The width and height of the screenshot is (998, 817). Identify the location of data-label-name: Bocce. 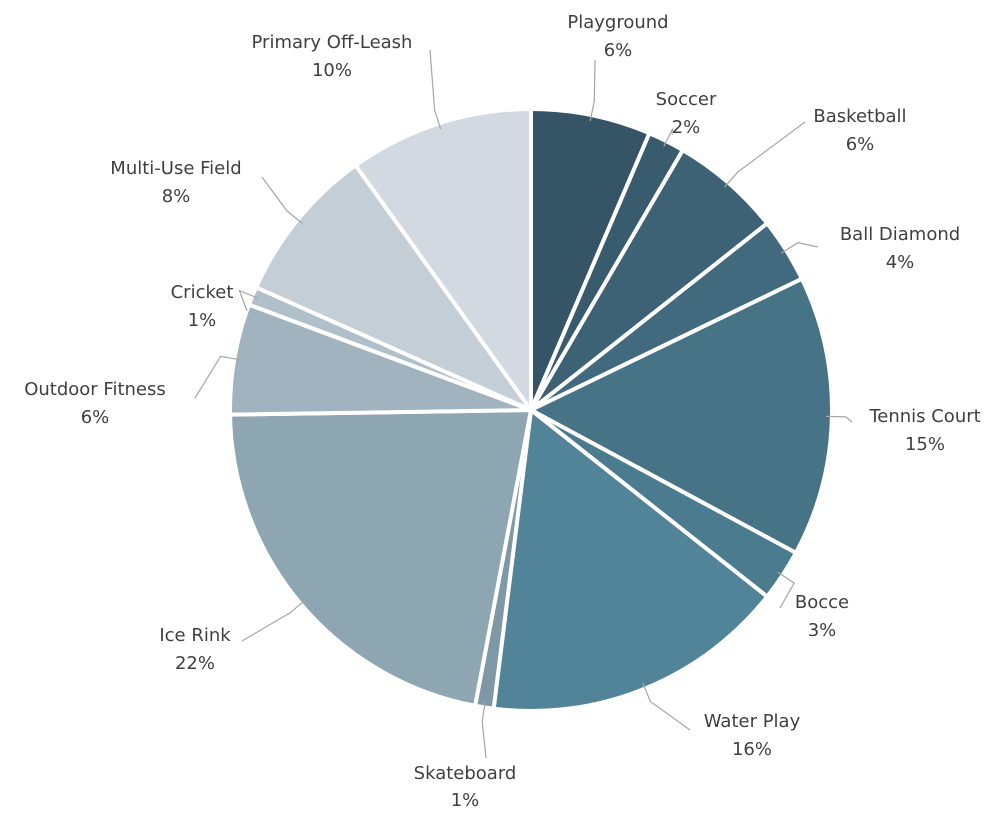
(822, 602).